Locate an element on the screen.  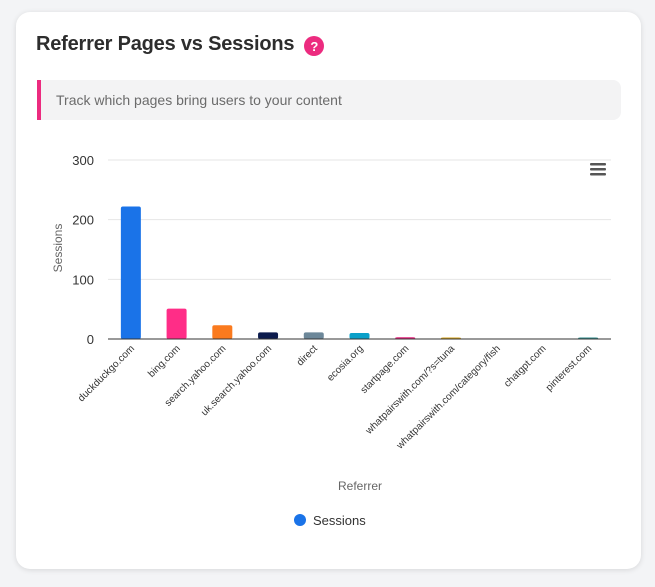
help-icon: ? is located at coordinates (314, 46).